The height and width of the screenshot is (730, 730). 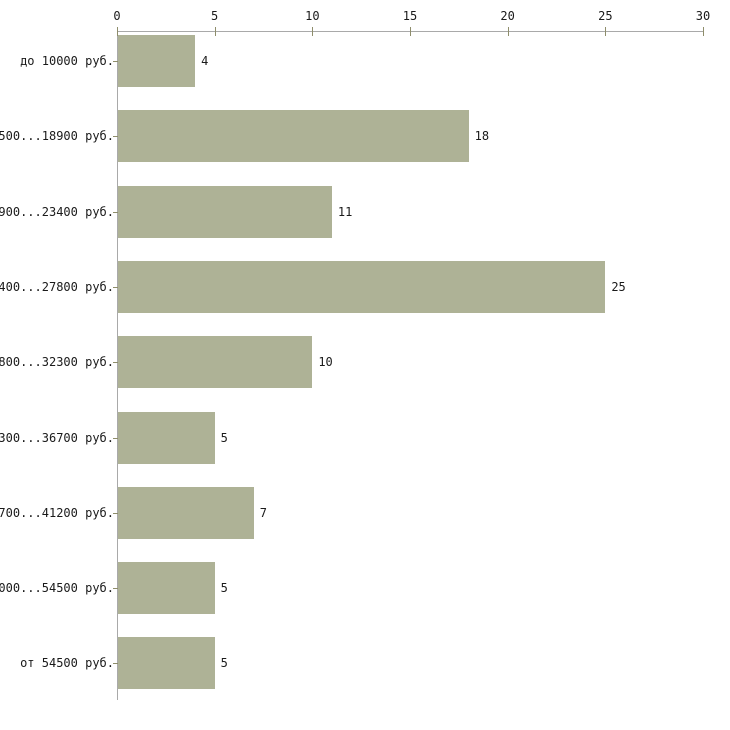 I want to click on category-label: 18900...23400 руб., so click(x=57, y=211).